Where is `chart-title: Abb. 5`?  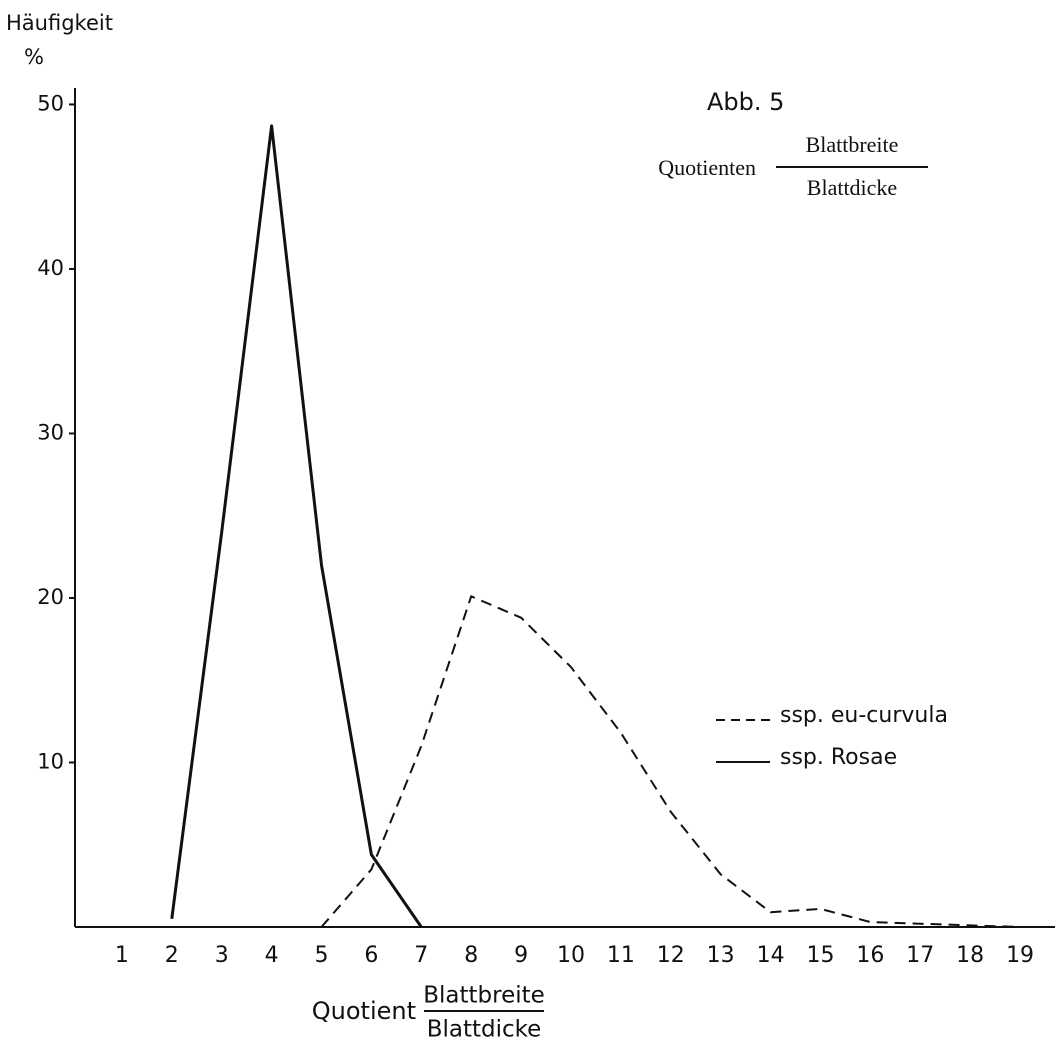 chart-title: Abb. 5 is located at coordinates (745, 102).